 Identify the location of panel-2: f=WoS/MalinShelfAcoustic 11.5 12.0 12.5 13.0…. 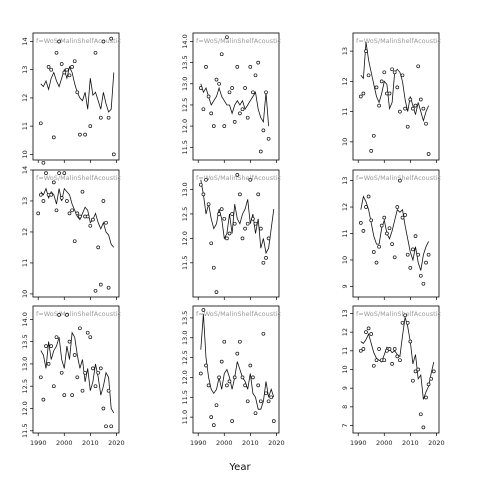
(231, 97).